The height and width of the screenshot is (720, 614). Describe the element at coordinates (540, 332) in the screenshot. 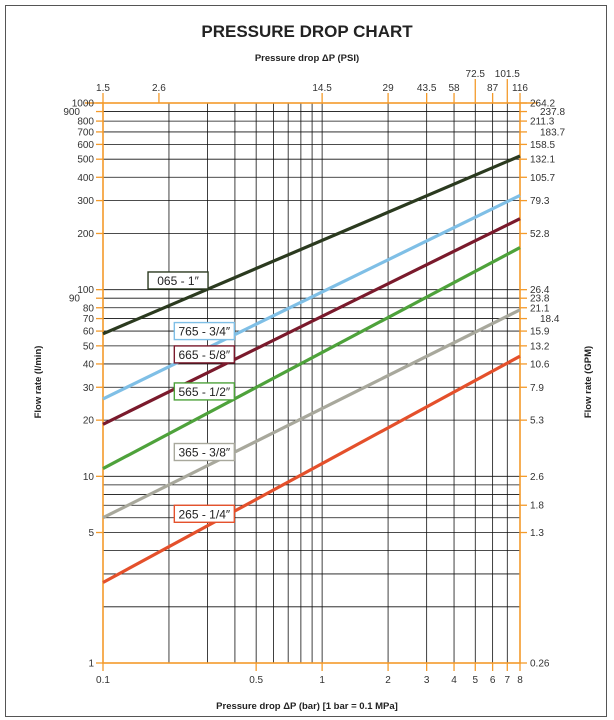

I see `right-tick-label: 15.9` at that location.